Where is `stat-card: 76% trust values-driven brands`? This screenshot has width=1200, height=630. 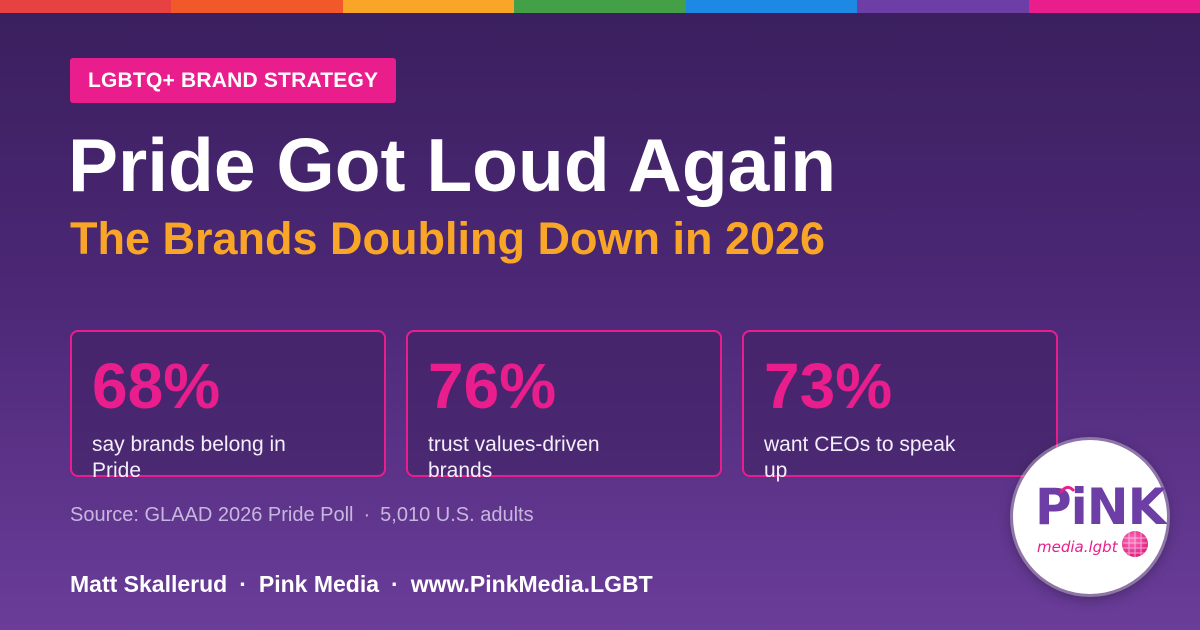
stat-card: 76% trust values-driven brands is located at coordinates (564, 406).